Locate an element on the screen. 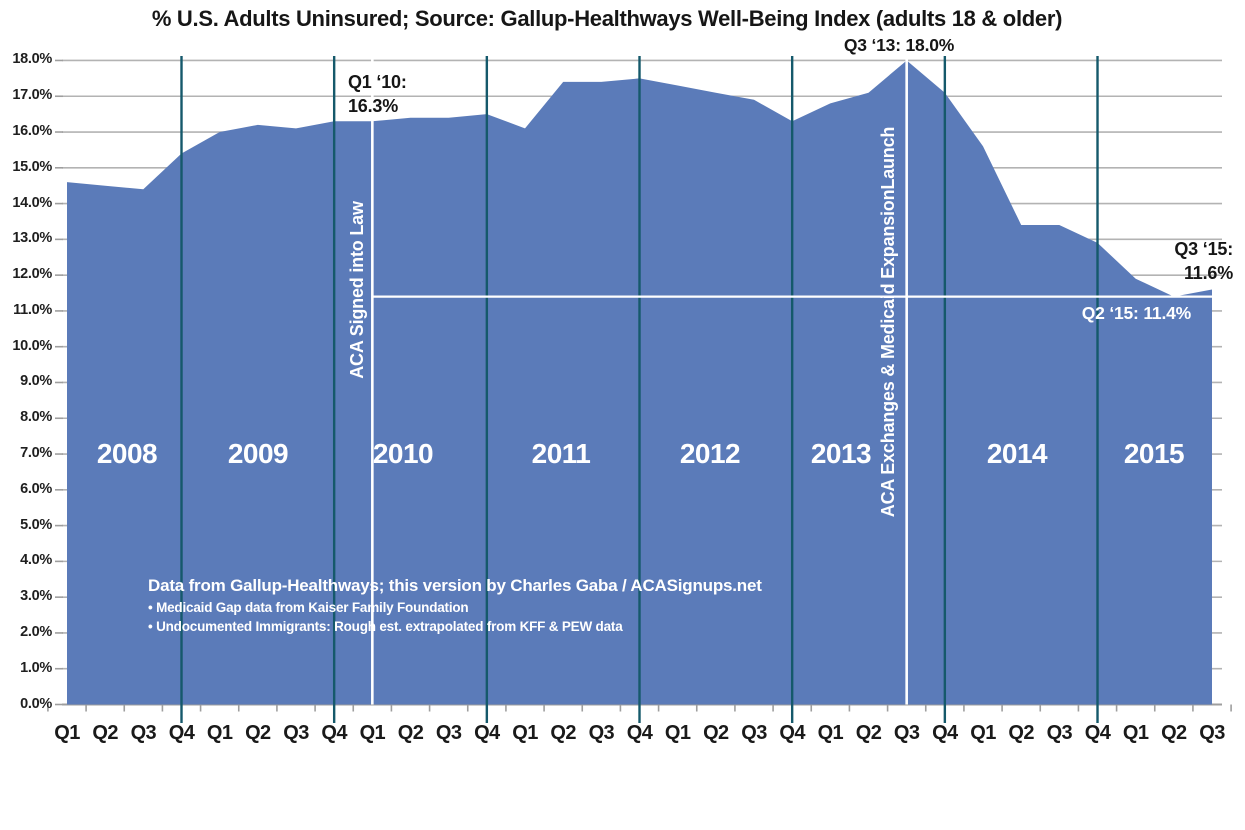 This screenshot has width=1245, height=830. x-axis-label-2013-Q4: Q4 is located at coordinates (945, 733).